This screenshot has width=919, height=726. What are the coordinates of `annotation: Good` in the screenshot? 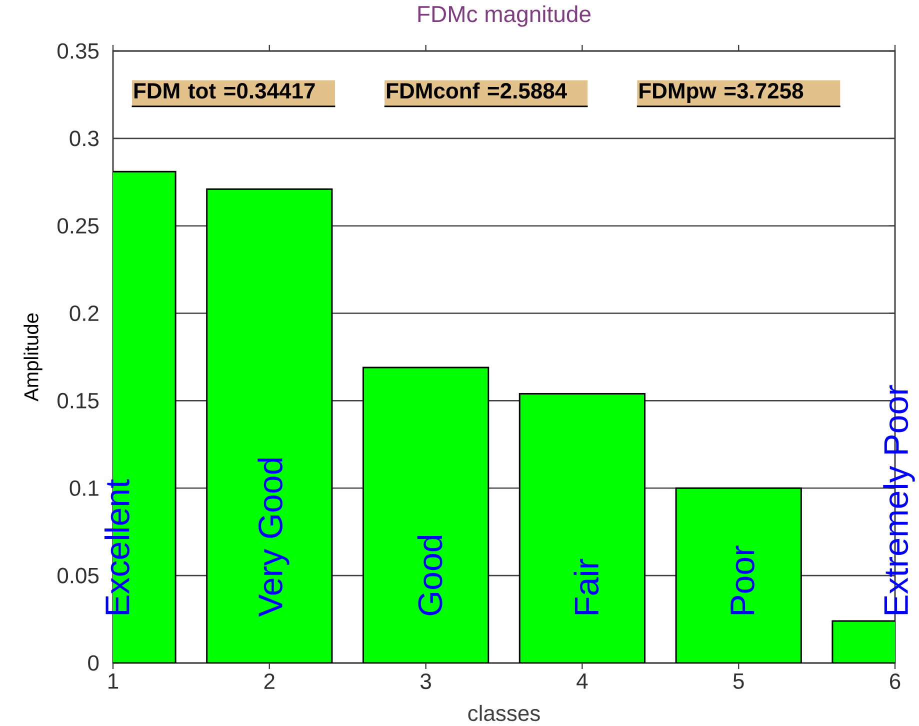 It's located at (429, 576).